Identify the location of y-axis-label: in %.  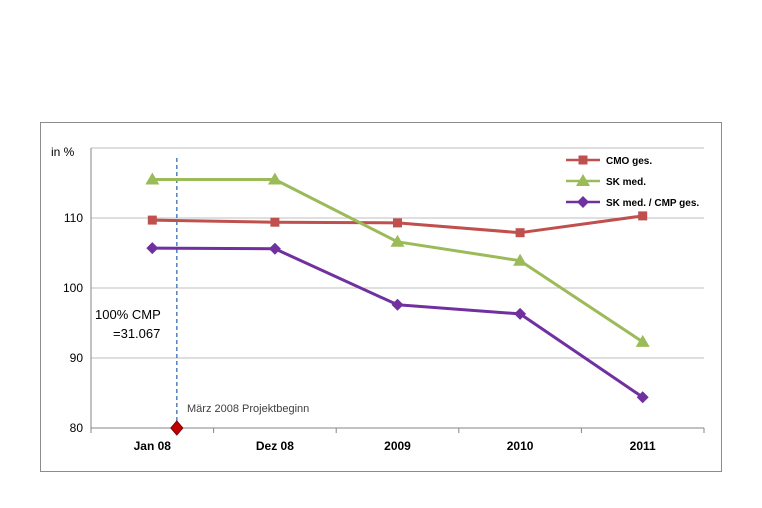
(63, 152).